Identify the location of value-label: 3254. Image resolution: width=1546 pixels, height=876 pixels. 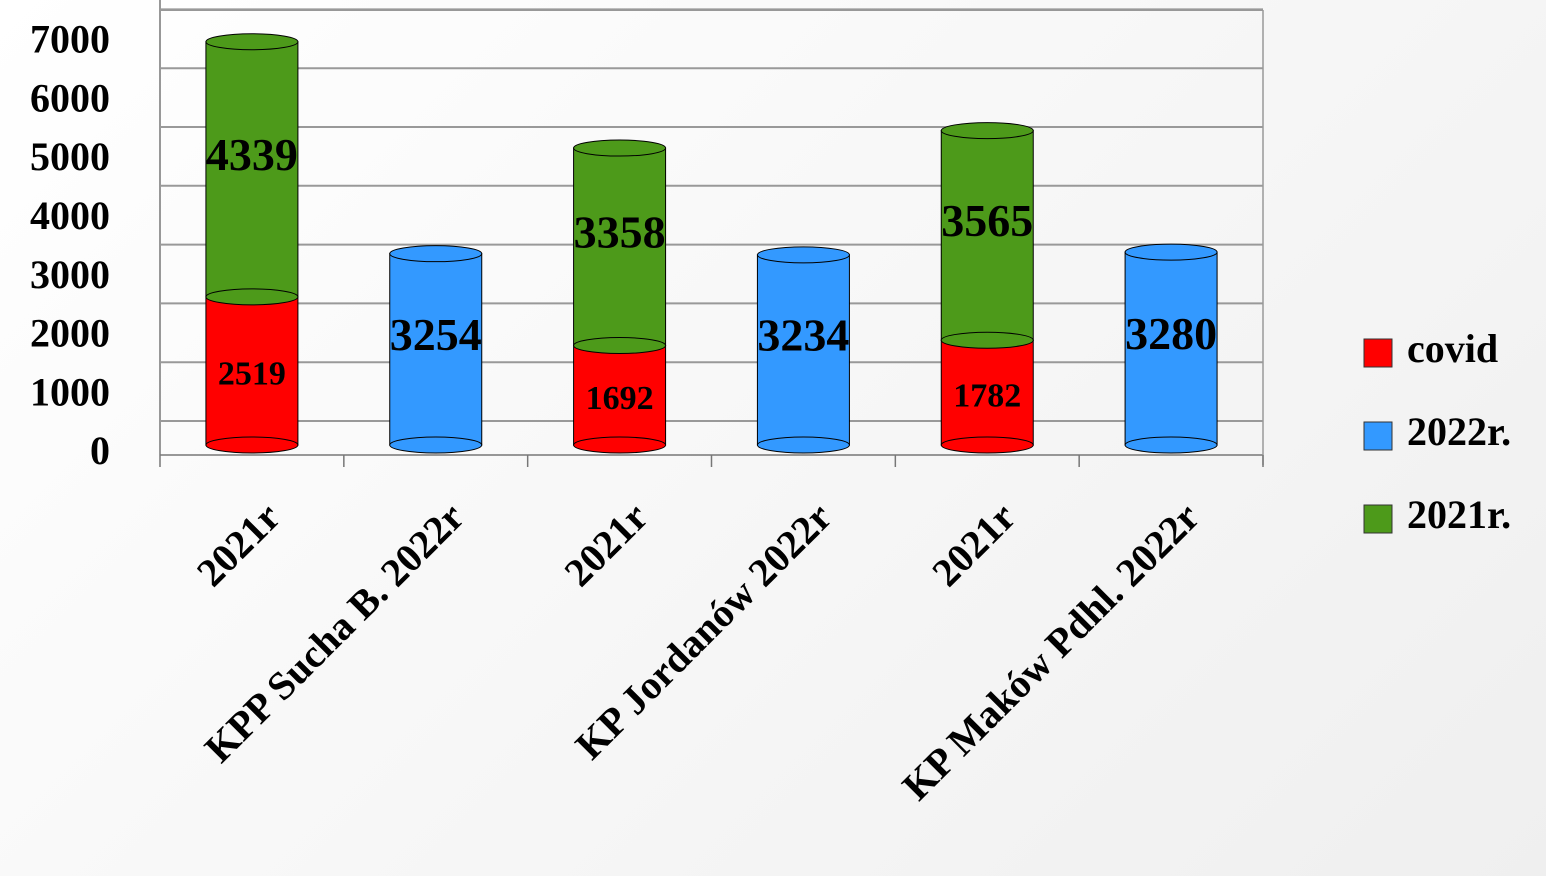
(436, 334).